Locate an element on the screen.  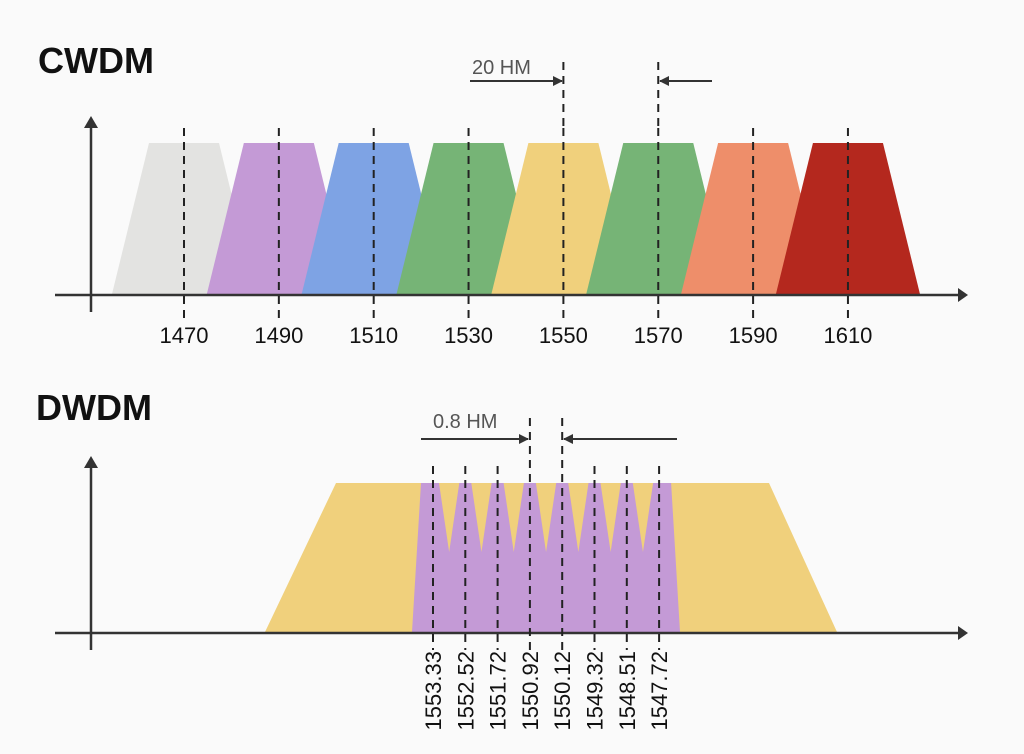
dwdm-channel-comb is located at coordinates (546, 557).